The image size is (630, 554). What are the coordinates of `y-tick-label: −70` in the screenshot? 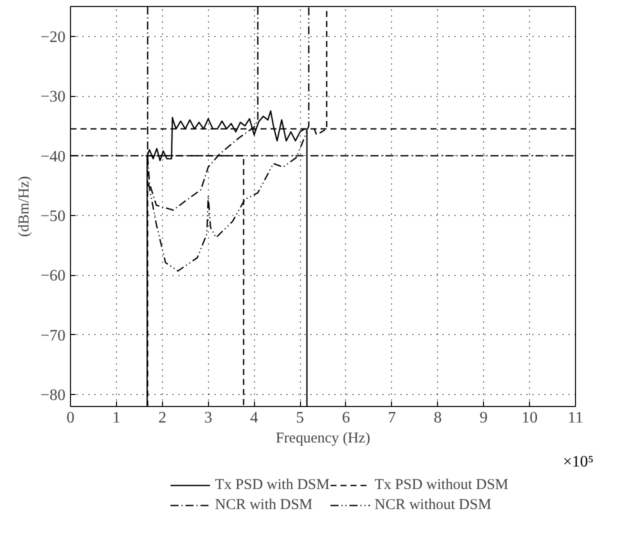 It's located at (53, 335).